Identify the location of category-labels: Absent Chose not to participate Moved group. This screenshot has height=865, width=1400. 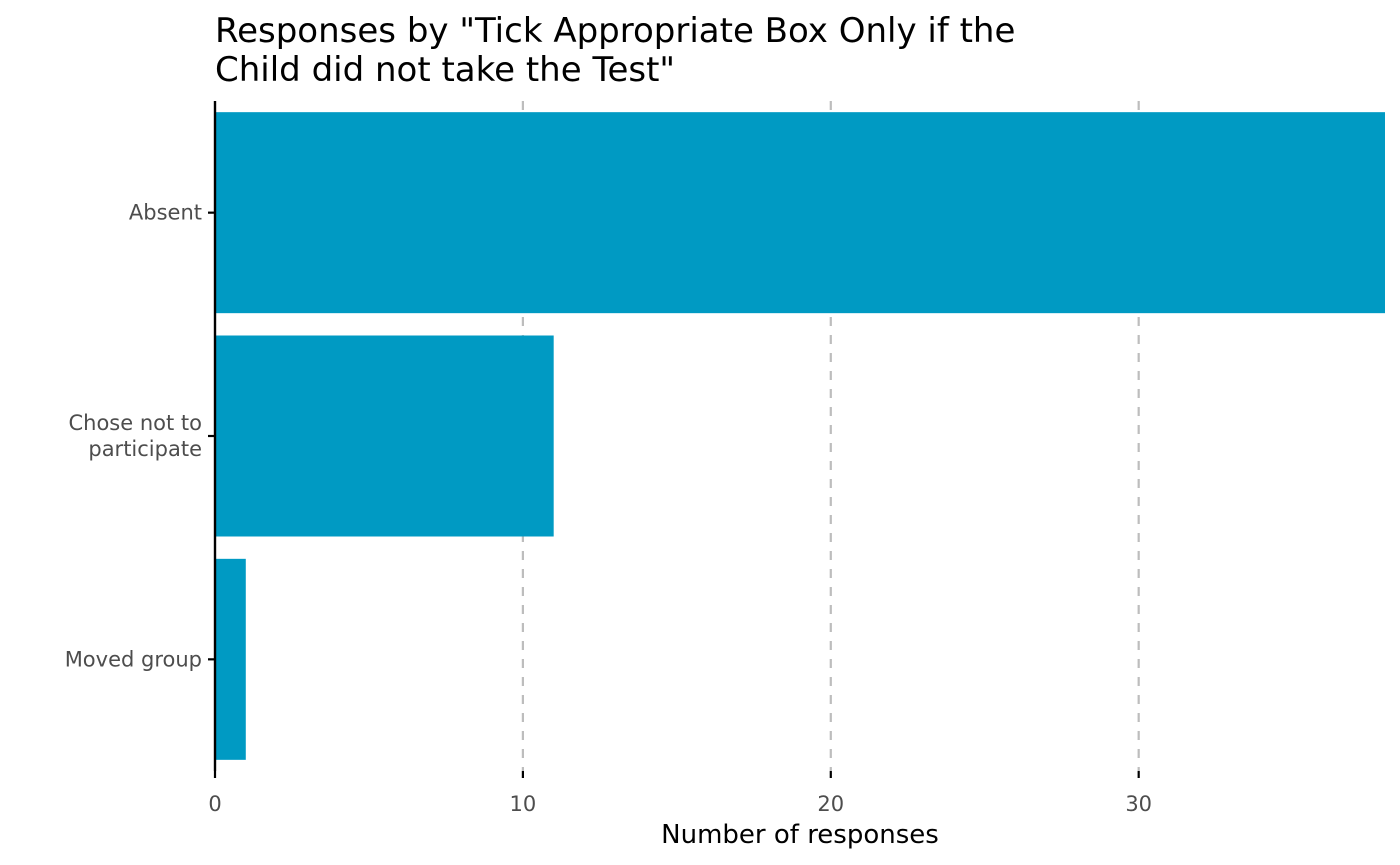
(133, 436).